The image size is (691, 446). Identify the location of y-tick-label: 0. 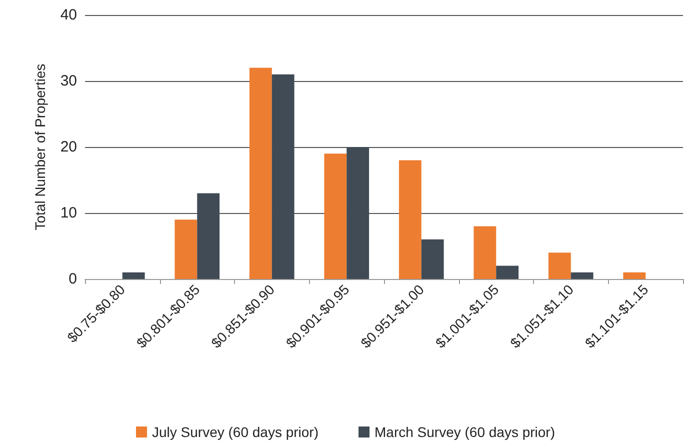
(72, 279).